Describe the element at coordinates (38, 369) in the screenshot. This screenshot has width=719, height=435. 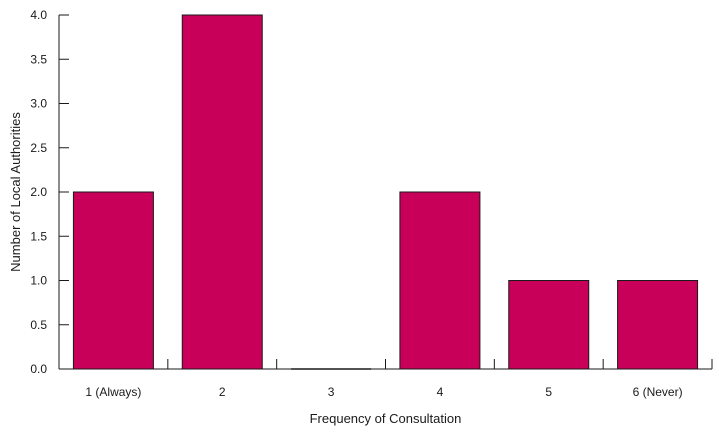
I see `y-tick-label: 0.0` at that location.